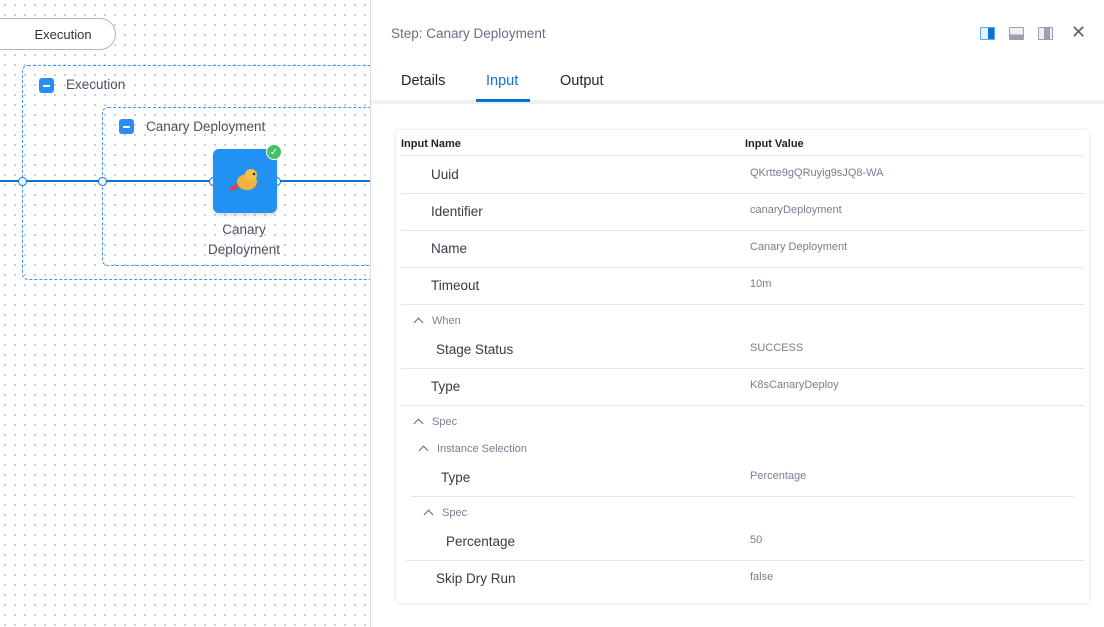 The image size is (1104, 627). Describe the element at coordinates (502, 81) in the screenshot. I see `tab-input: Input` at that location.